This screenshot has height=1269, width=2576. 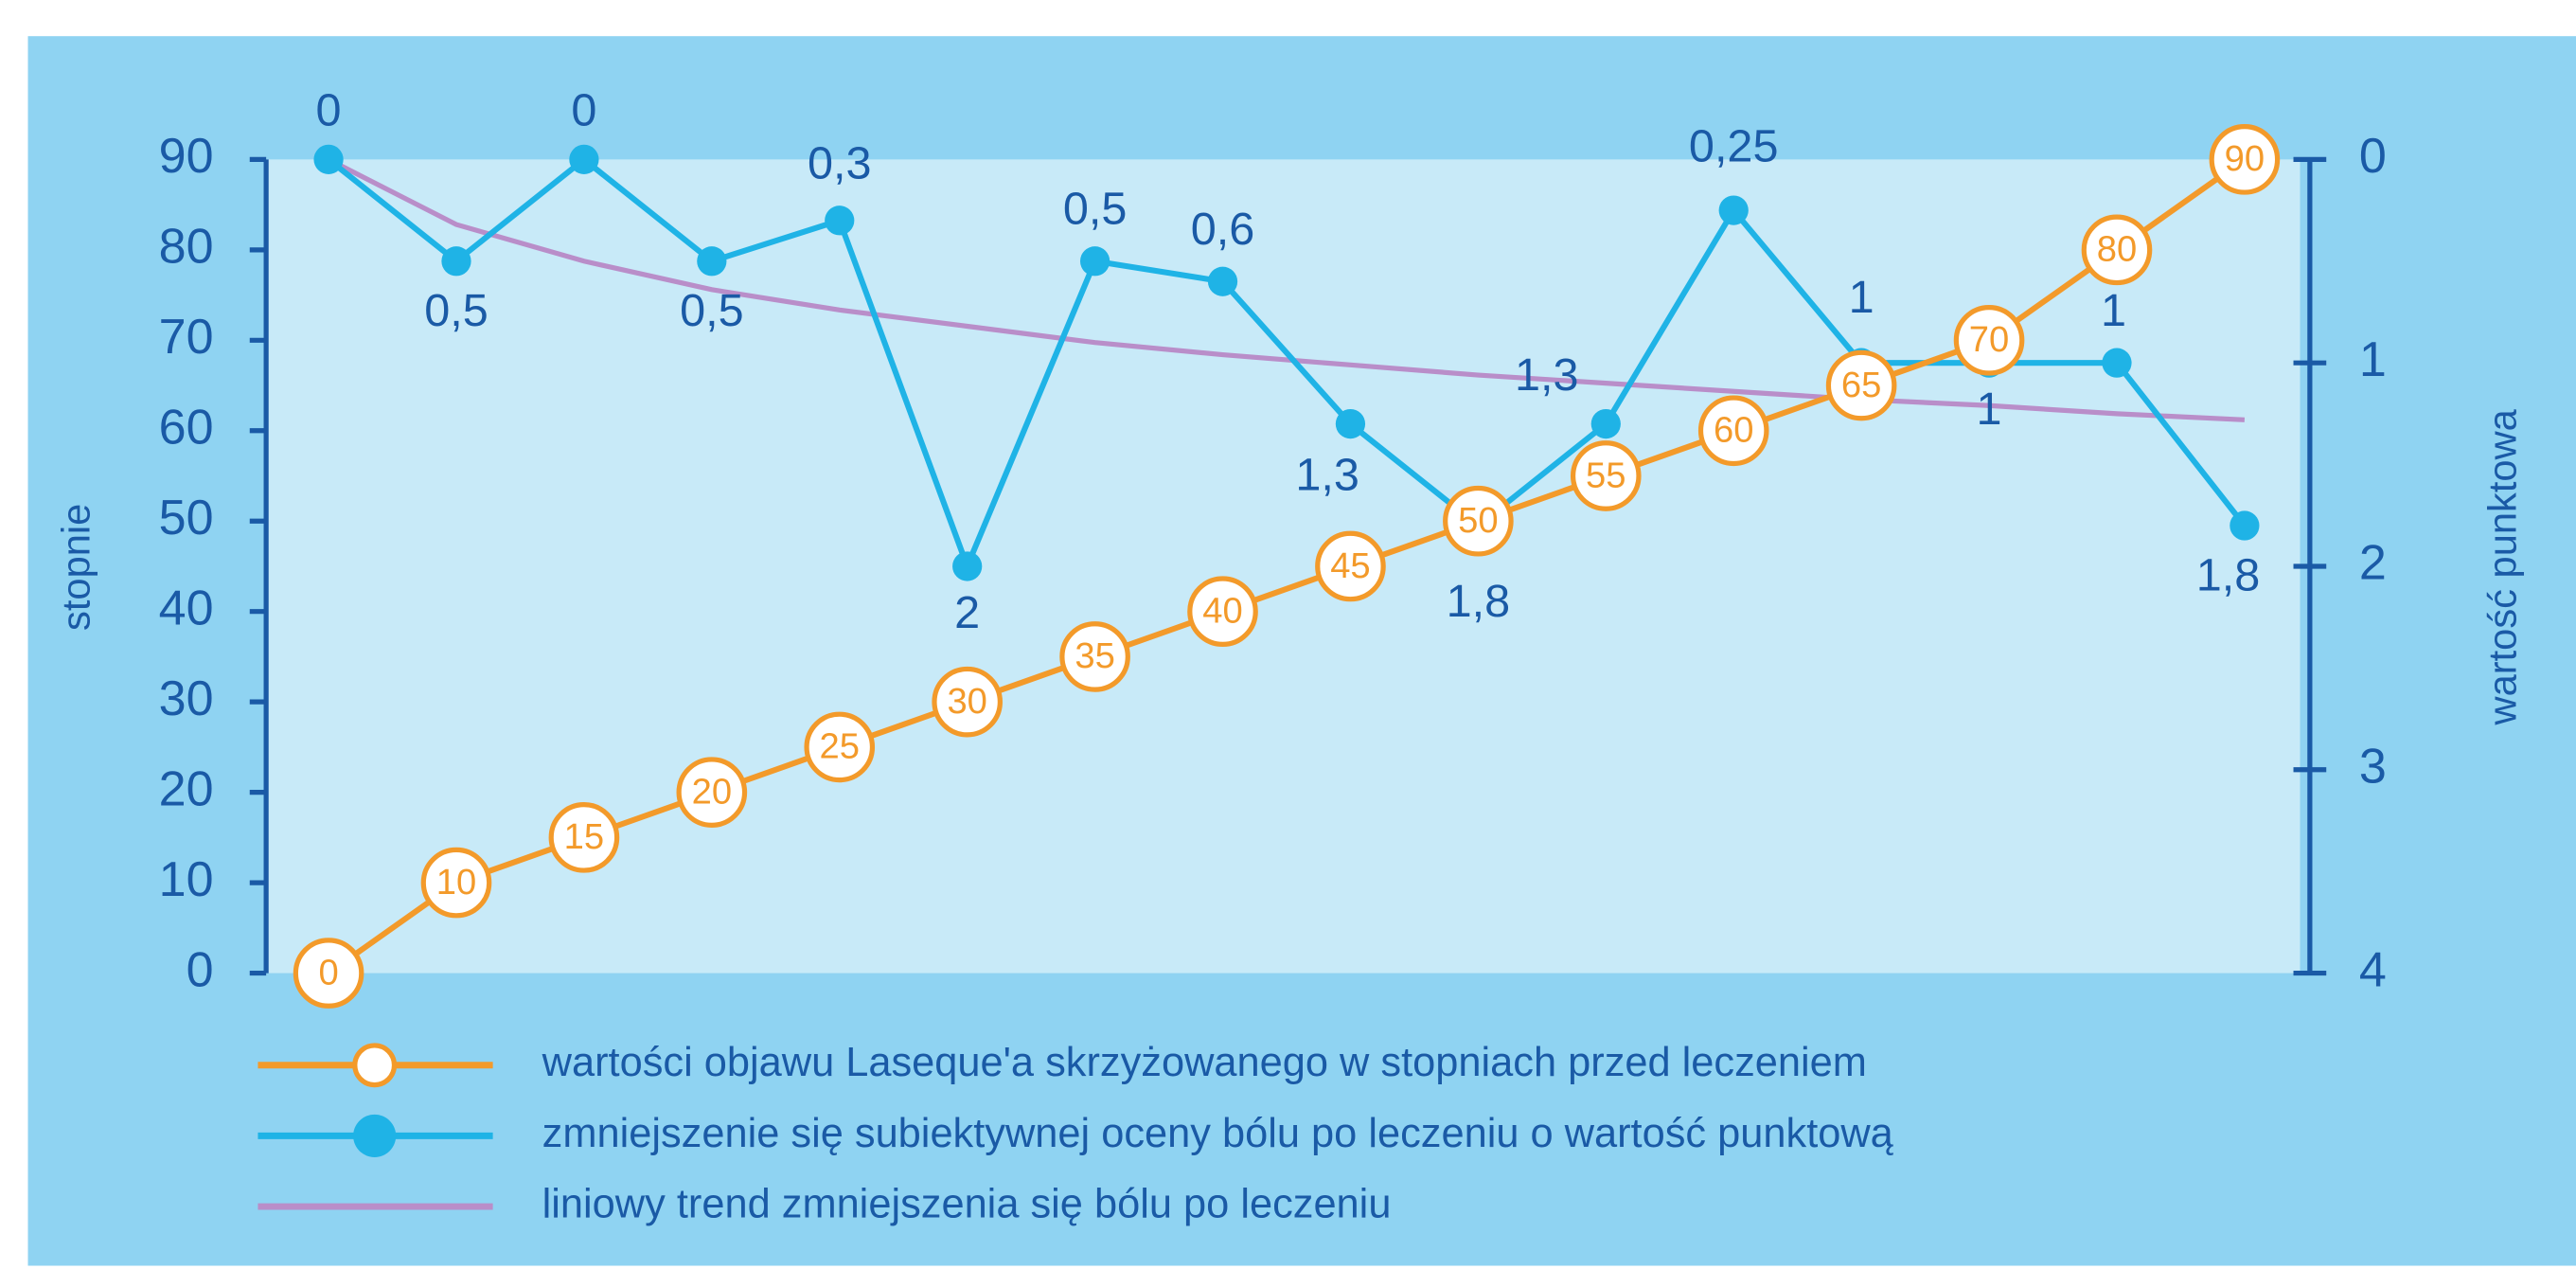 What do you see at coordinates (187, 248) in the screenshot?
I see `y-tick-label: 80` at bounding box center [187, 248].